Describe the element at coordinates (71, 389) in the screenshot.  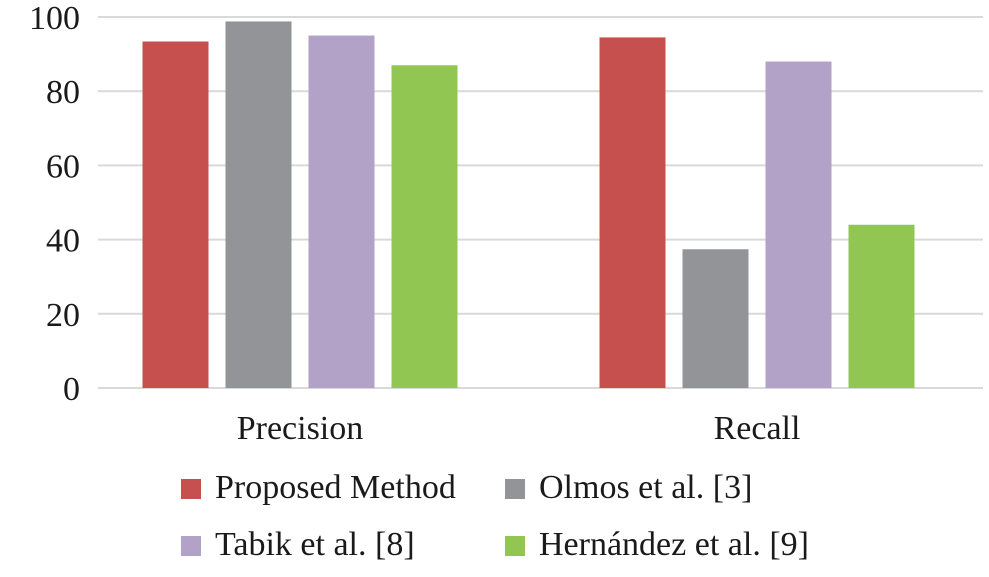
I see `y-tick-label: 0` at that location.